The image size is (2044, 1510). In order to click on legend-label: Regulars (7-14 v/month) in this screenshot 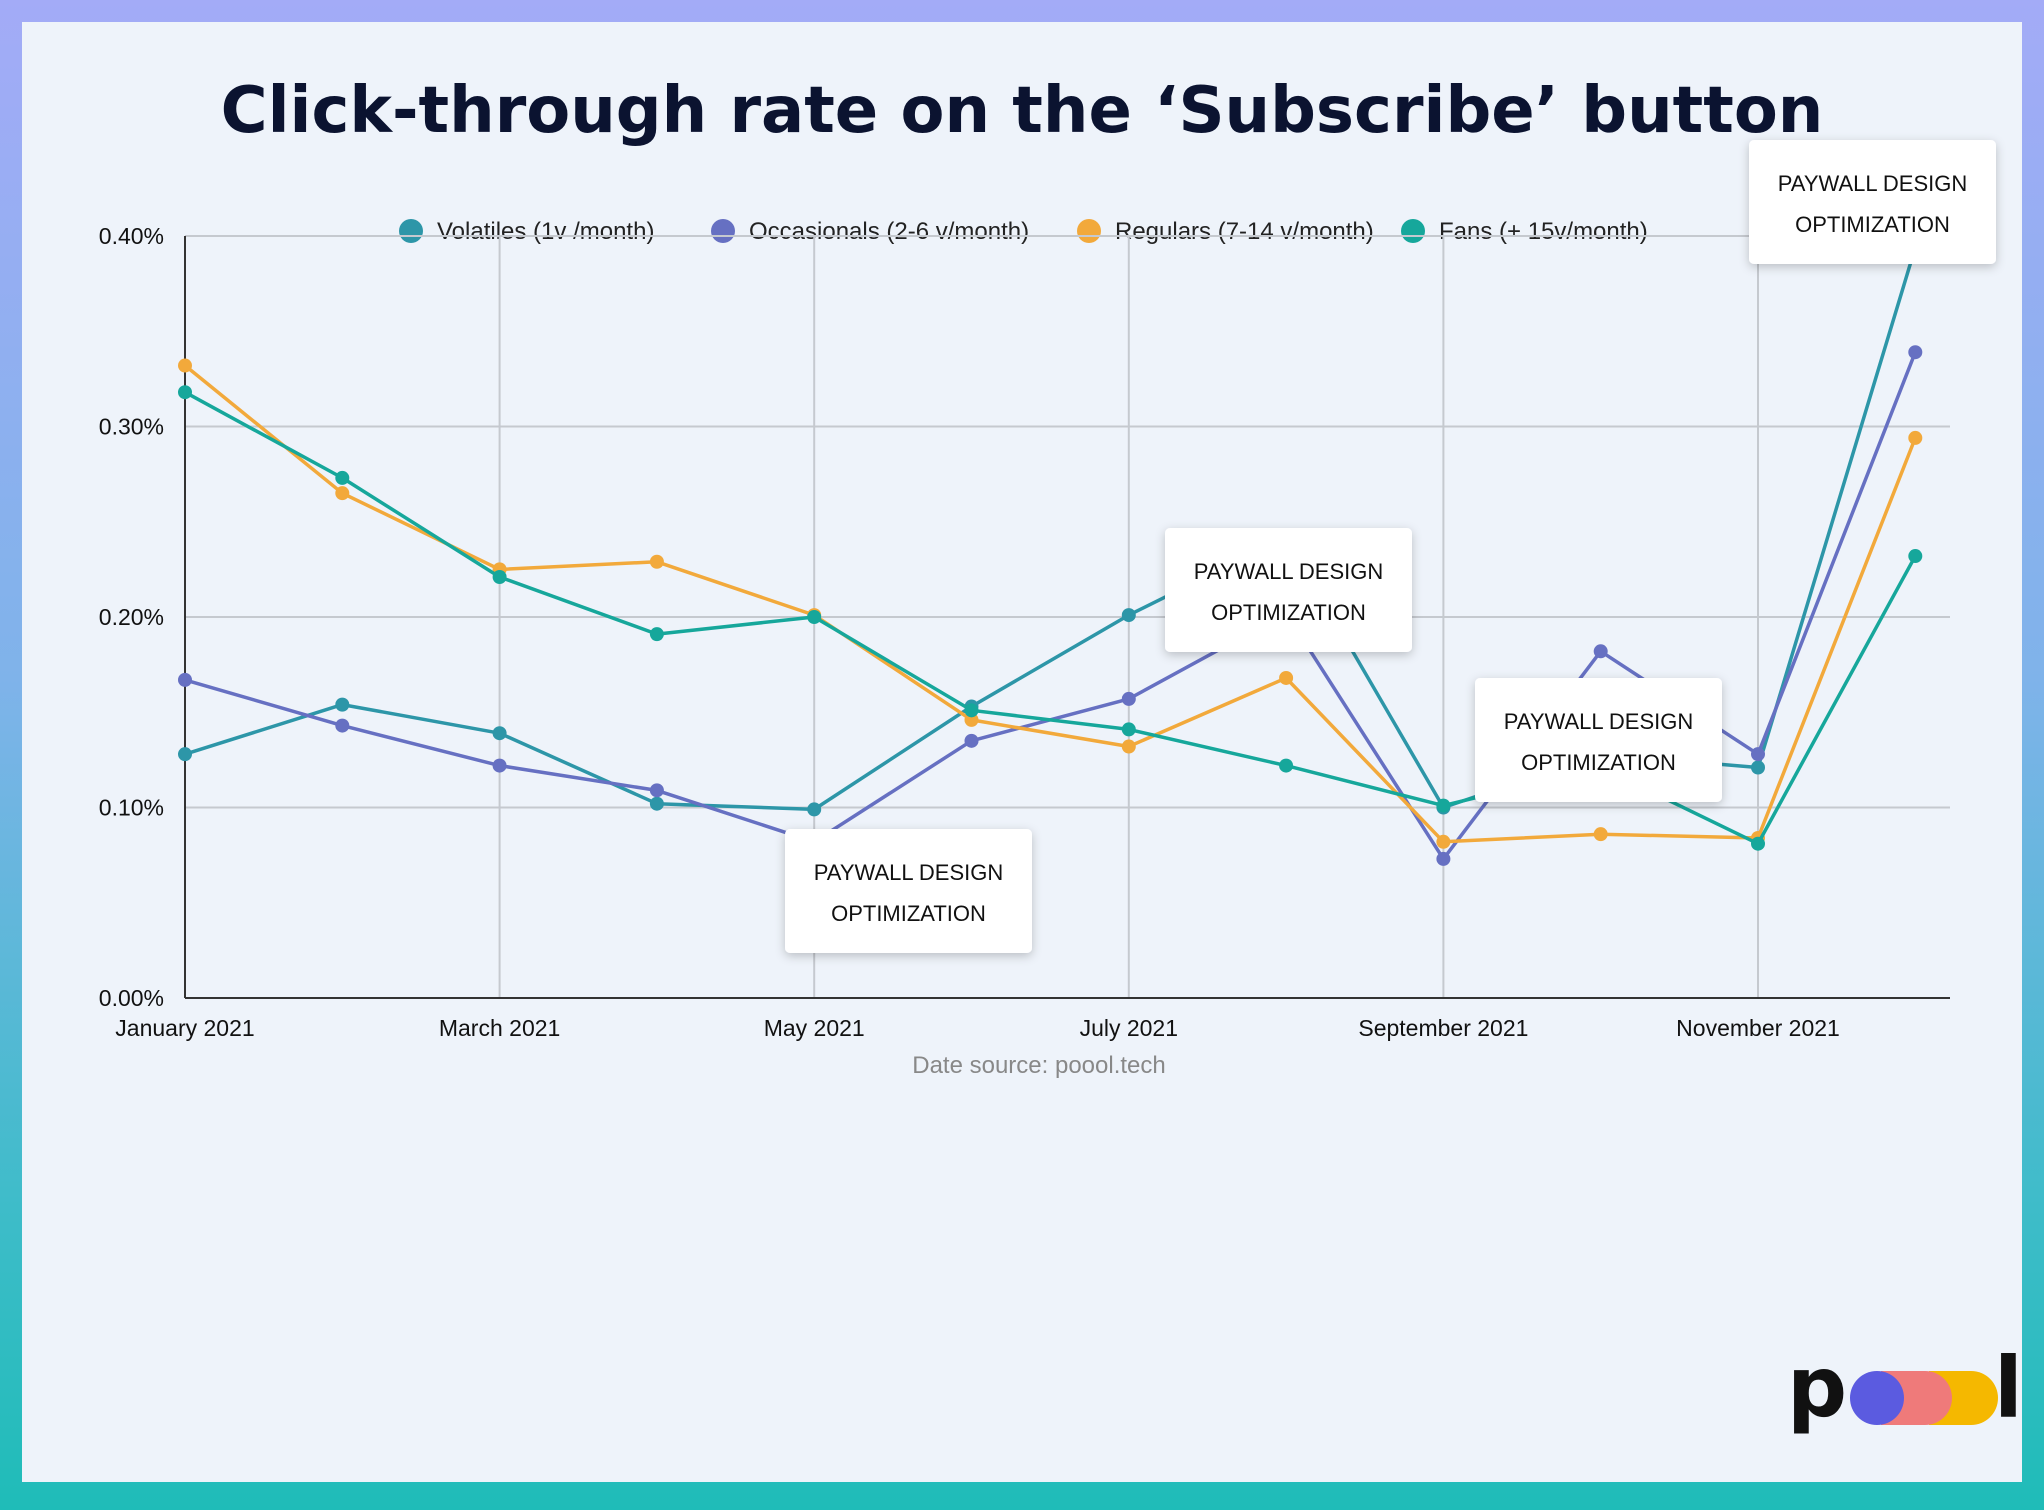, I will do `click(1244, 231)`.